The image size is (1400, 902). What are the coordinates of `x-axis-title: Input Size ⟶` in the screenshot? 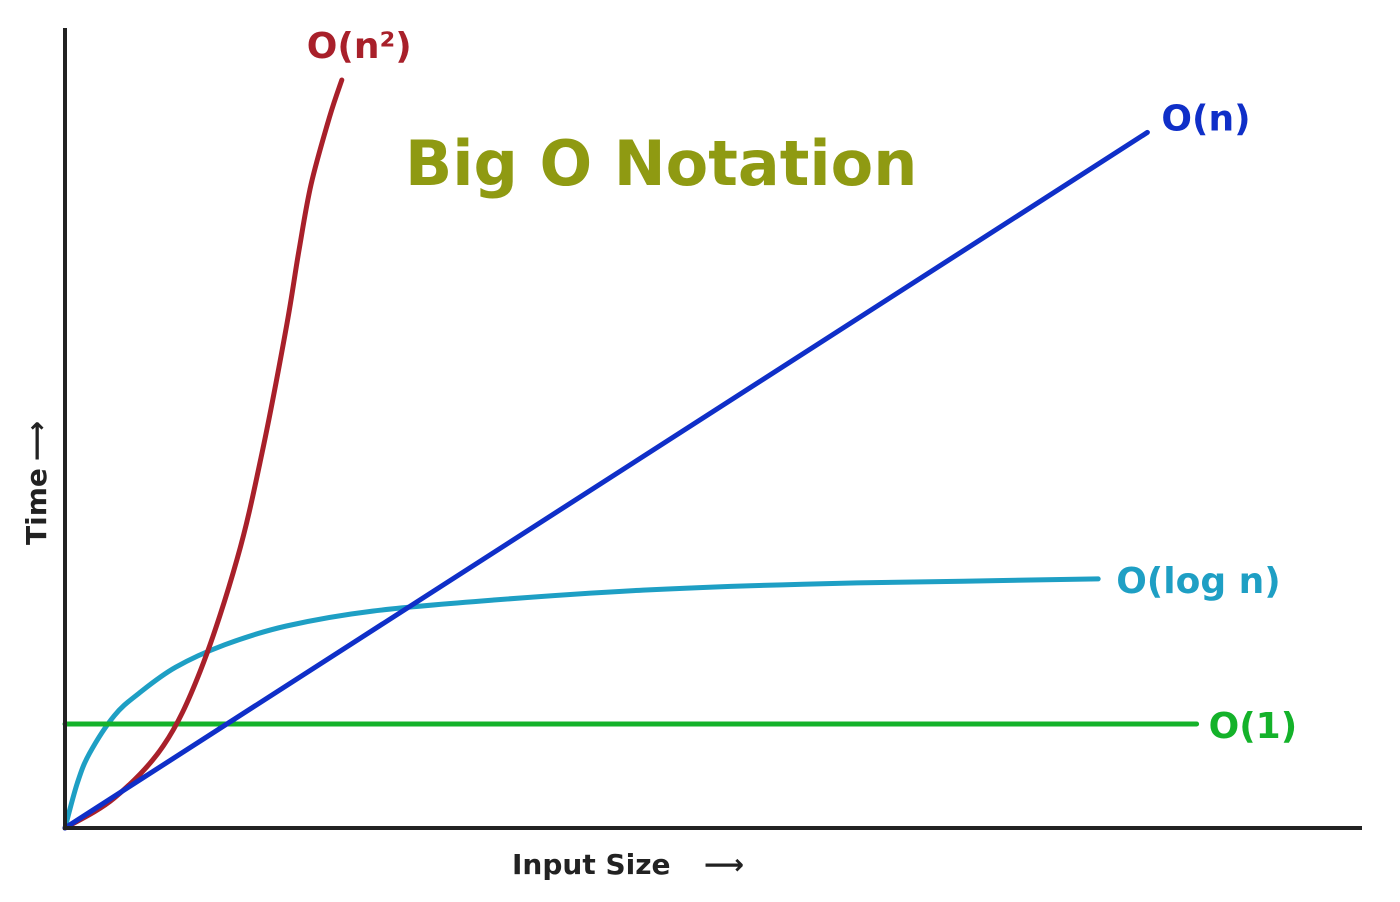 It's located at (628, 864).